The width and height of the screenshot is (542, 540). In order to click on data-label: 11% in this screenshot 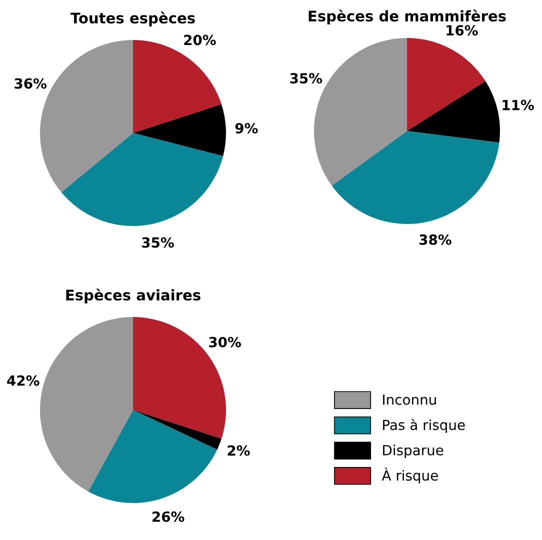, I will do `click(518, 105)`.